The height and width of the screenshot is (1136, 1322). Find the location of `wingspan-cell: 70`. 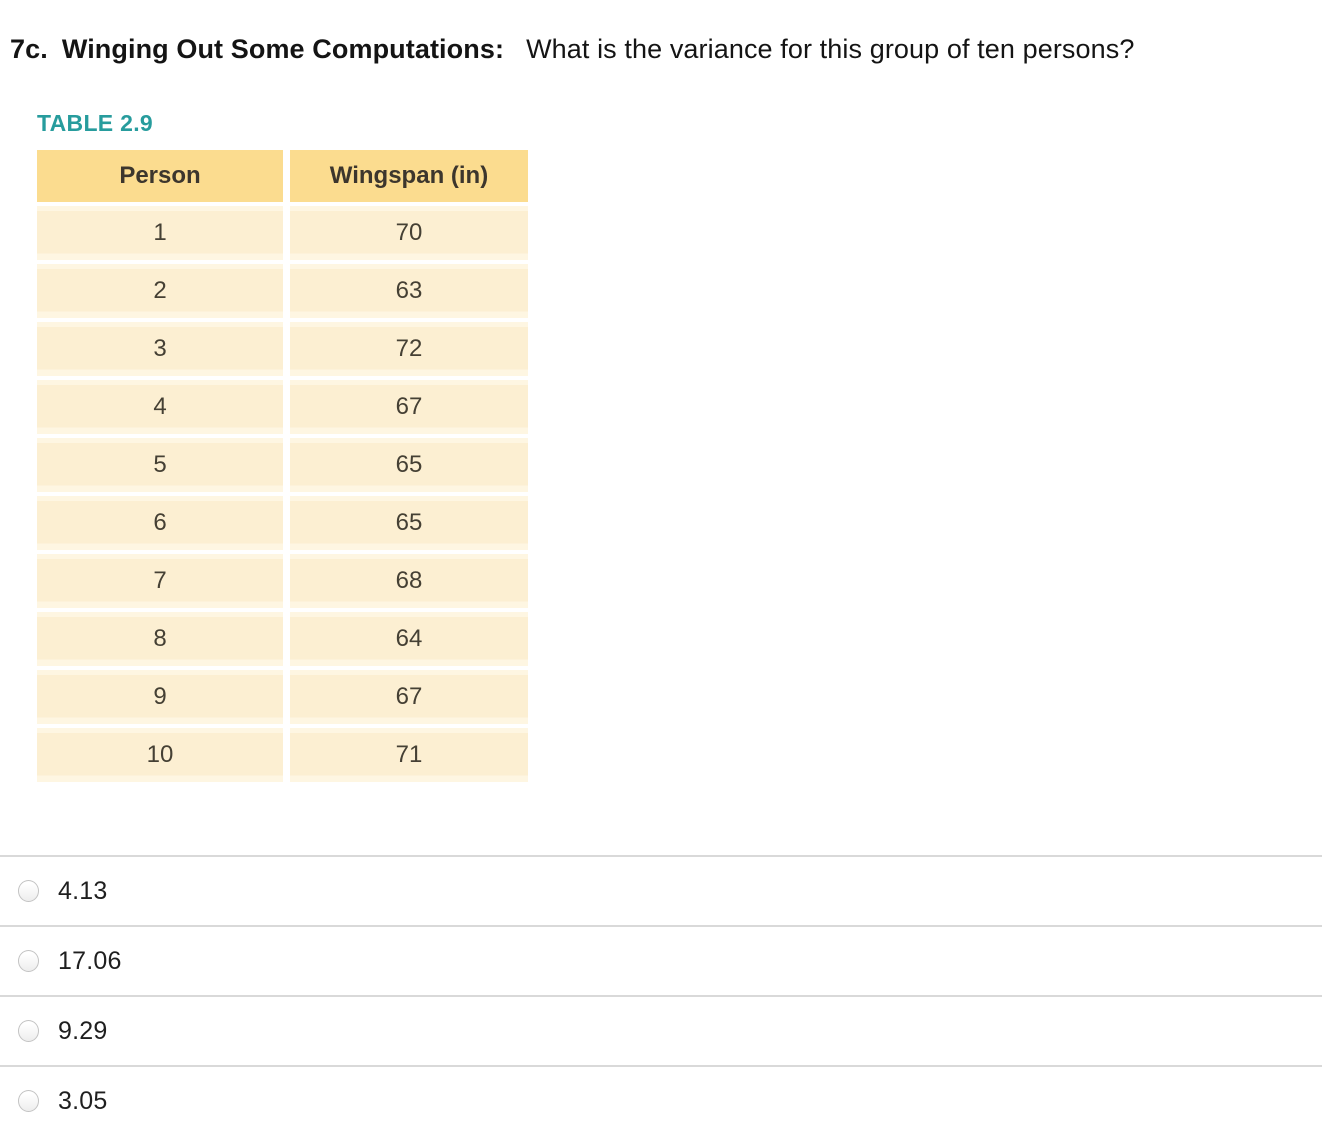

wingspan-cell: 70 is located at coordinates (409, 233).